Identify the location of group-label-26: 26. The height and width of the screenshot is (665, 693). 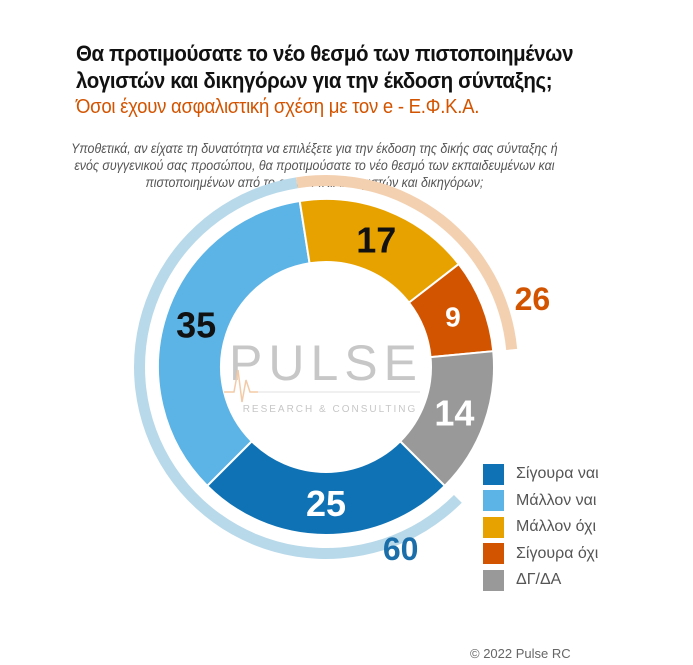
(533, 299).